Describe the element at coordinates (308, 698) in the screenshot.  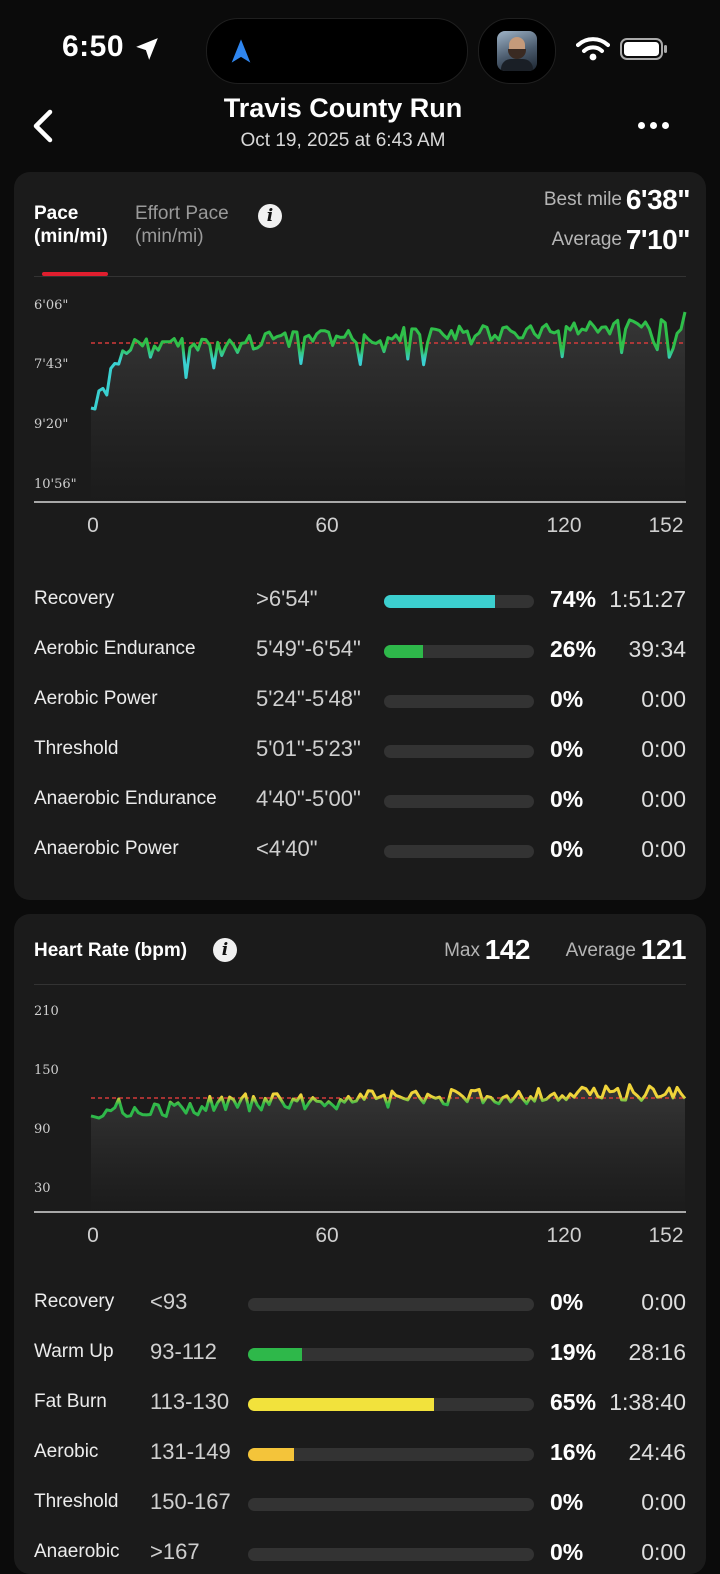
I see `zone-range: 5'24"-5'48"` at that location.